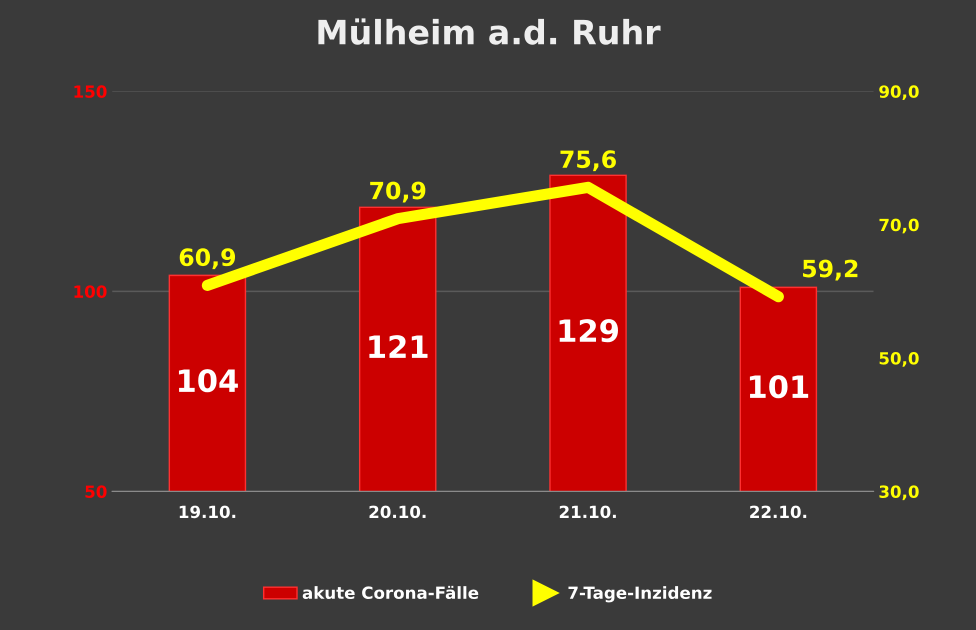 This screenshot has width=976, height=630. Describe the element at coordinates (208, 512) in the screenshot. I see `x-tick-label: 19.10.` at that location.